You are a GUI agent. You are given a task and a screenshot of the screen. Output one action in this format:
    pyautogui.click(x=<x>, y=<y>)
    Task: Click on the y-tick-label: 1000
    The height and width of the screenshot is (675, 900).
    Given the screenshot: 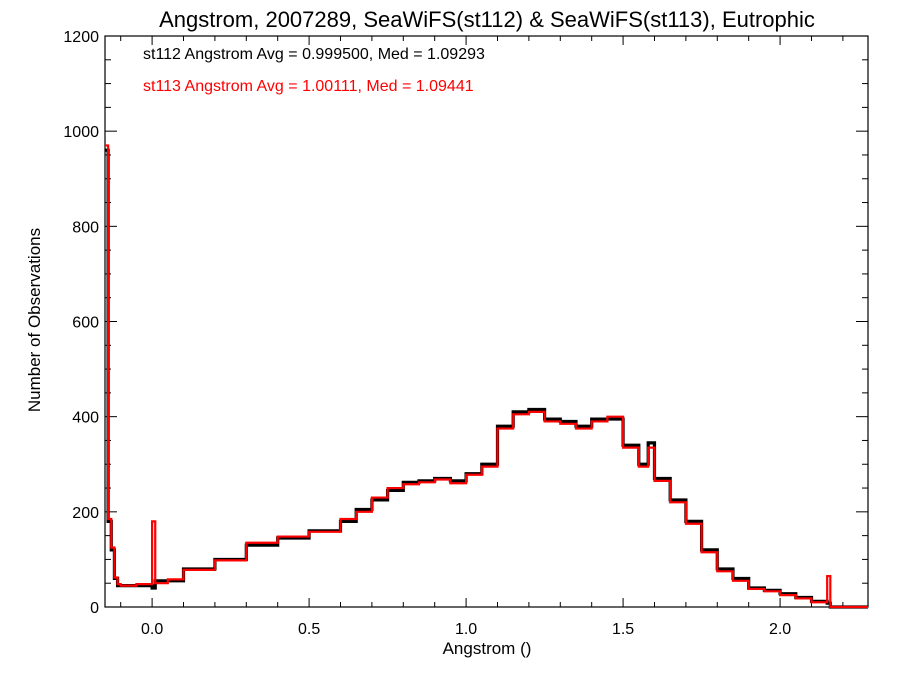 What is the action you would take?
    pyautogui.click(x=81, y=132)
    